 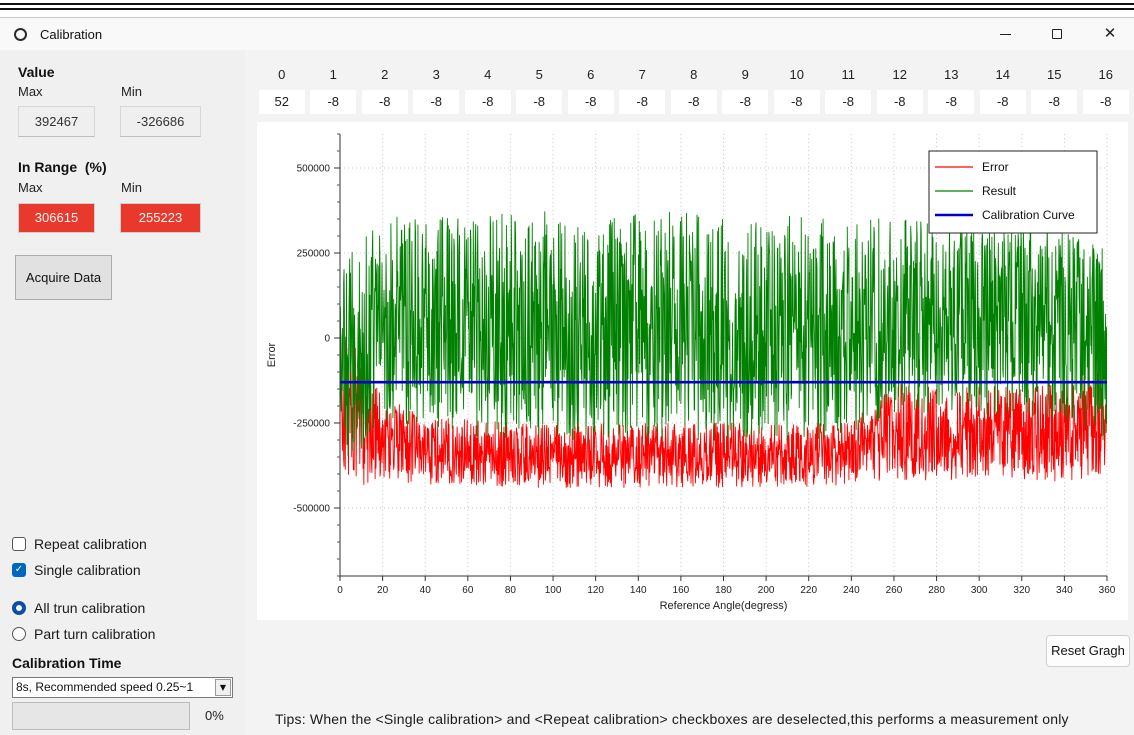 I want to click on channel-index-label: 7, so click(x=642, y=74).